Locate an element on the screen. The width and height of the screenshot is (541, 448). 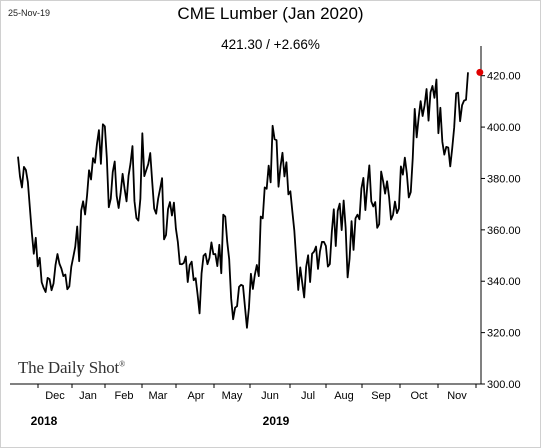
x-month-label: Jul is located at coordinates (308, 396).